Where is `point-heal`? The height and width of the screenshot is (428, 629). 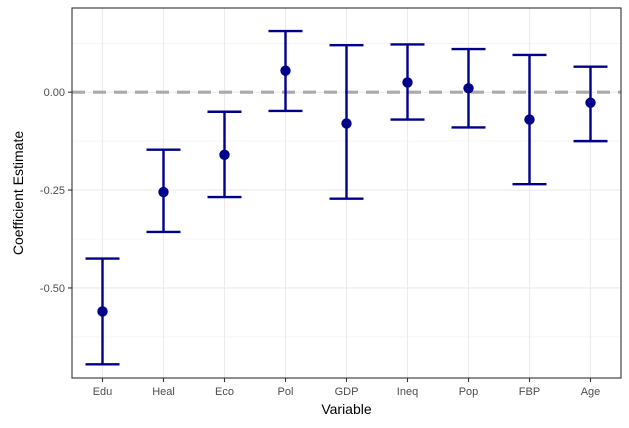 point-heal is located at coordinates (163, 192).